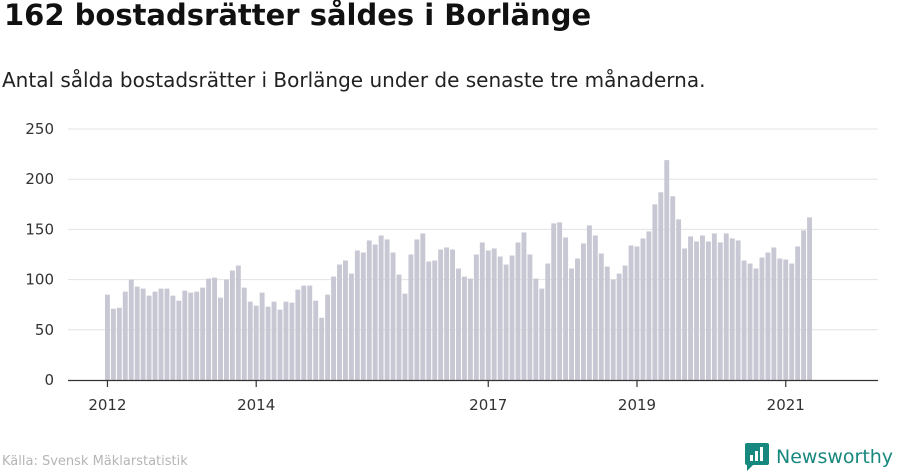  What do you see at coordinates (488, 405) in the screenshot?
I see `x-tick-label: 2017` at bounding box center [488, 405].